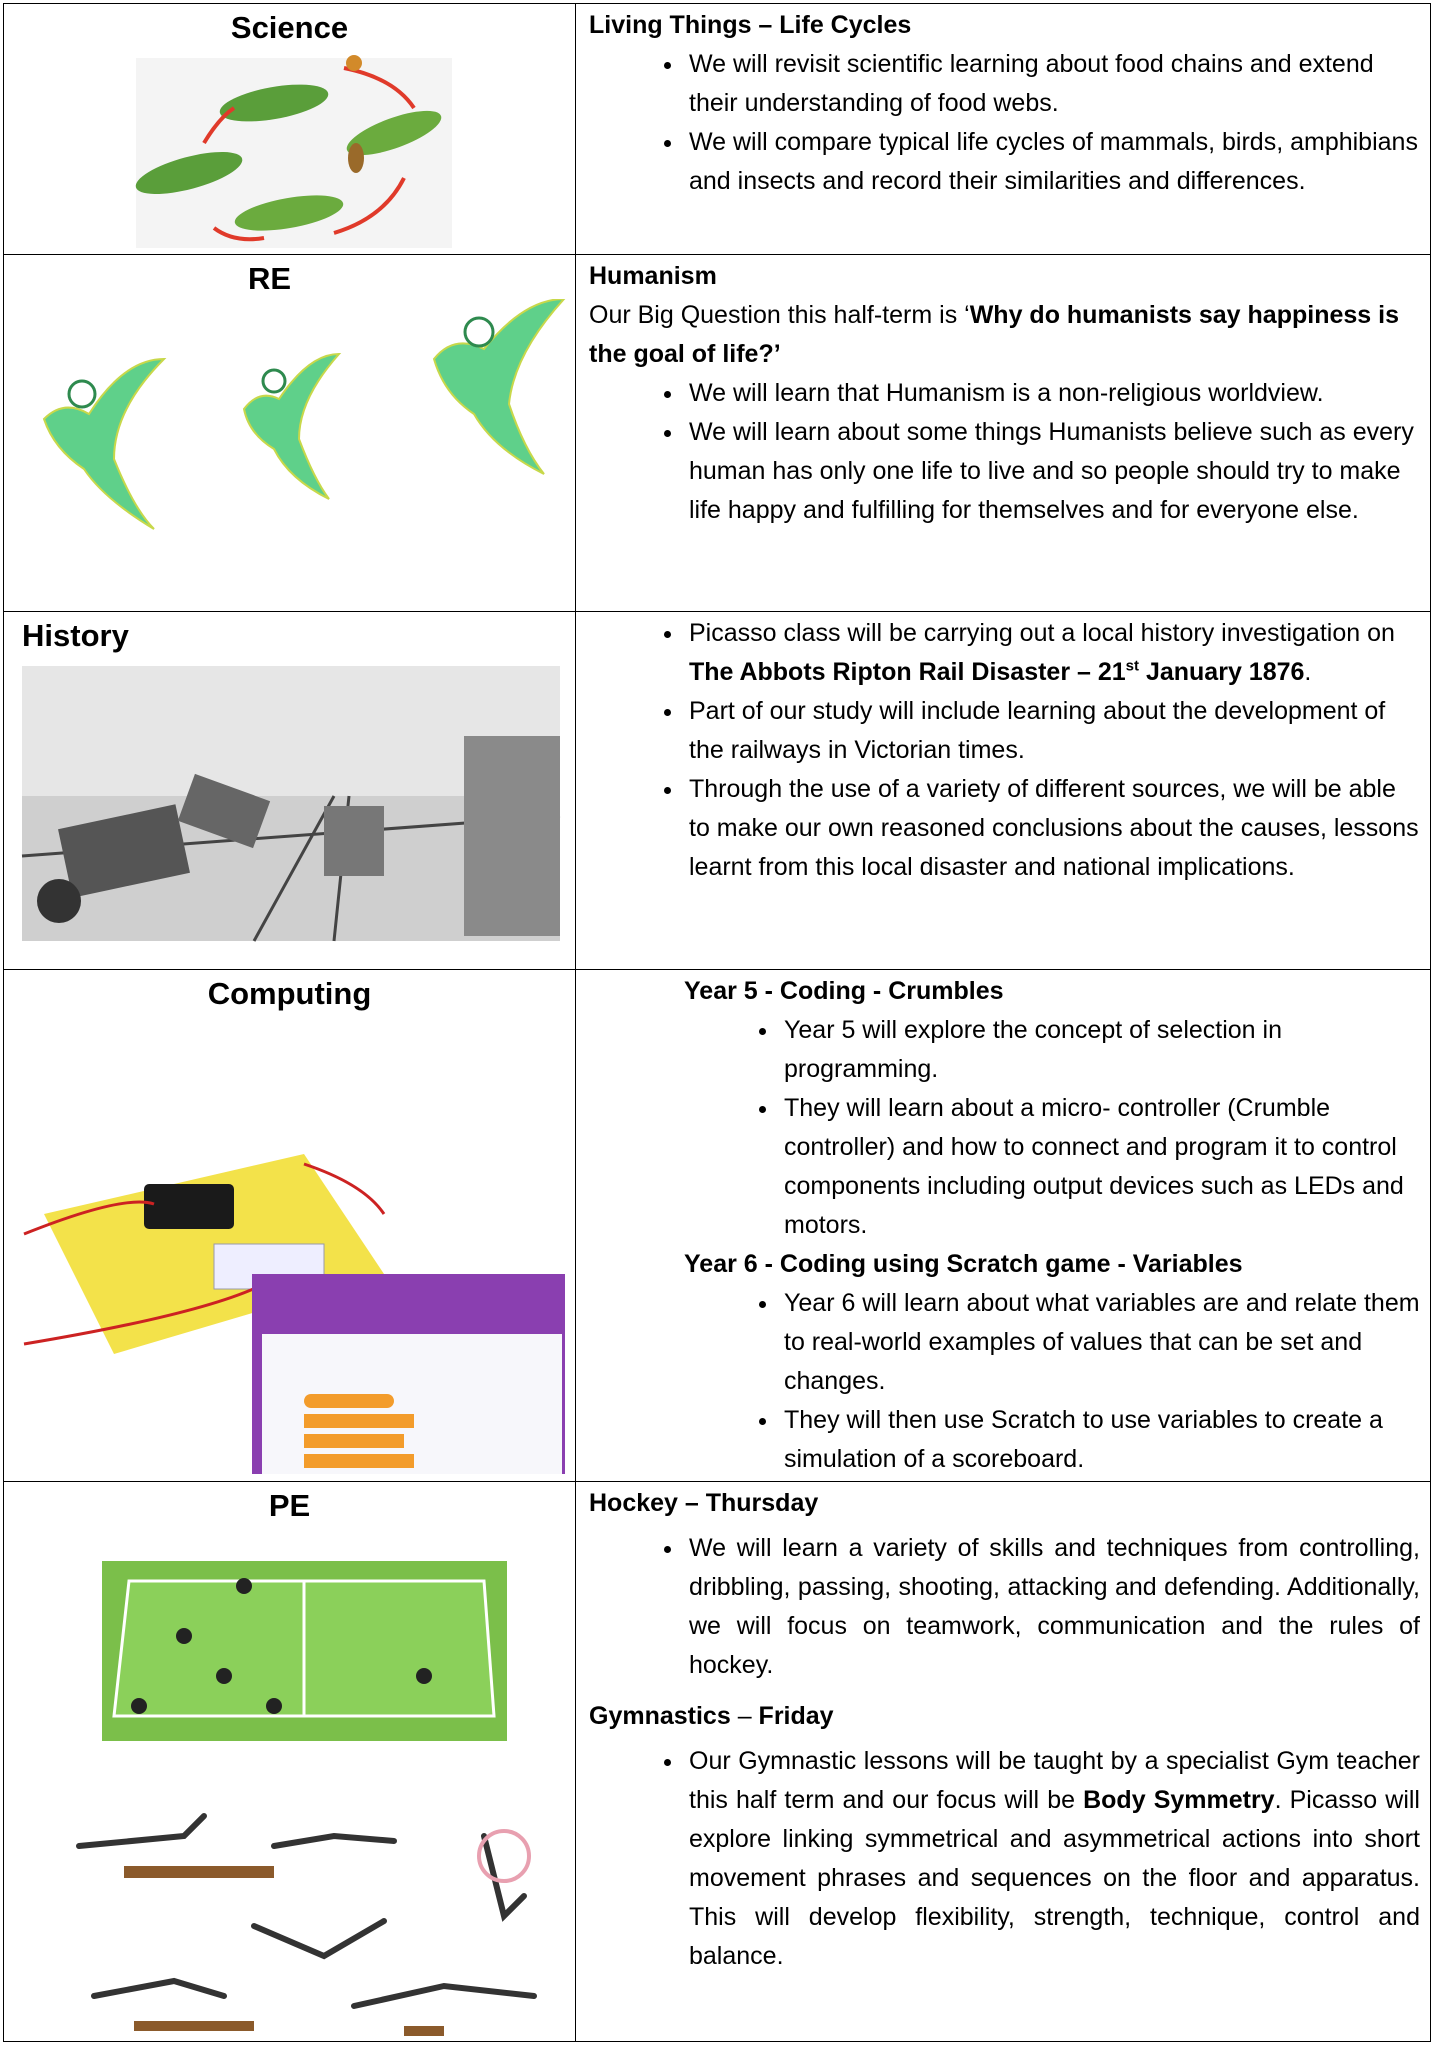 The width and height of the screenshot is (1434, 2045). Describe the element at coordinates (189, 1206) in the screenshot. I see `battery-box` at that location.